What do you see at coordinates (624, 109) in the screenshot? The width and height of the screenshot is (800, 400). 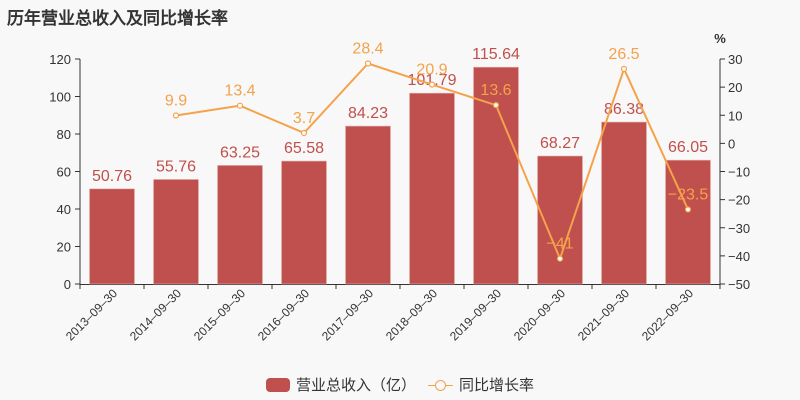 I see `bar-value-label: 86.38` at bounding box center [624, 109].